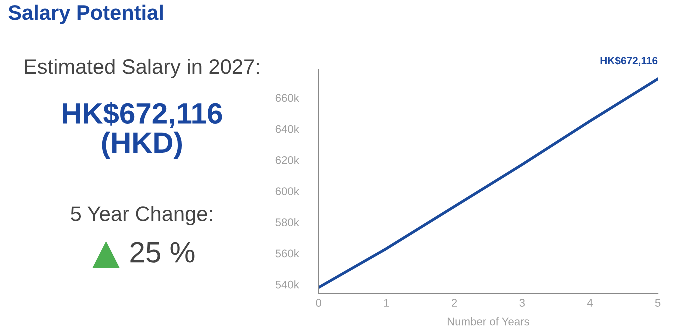 The image size is (677, 327). Describe the element at coordinates (142, 131) in the screenshot. I see `text: HK$672,116 (HKD)` at that location.